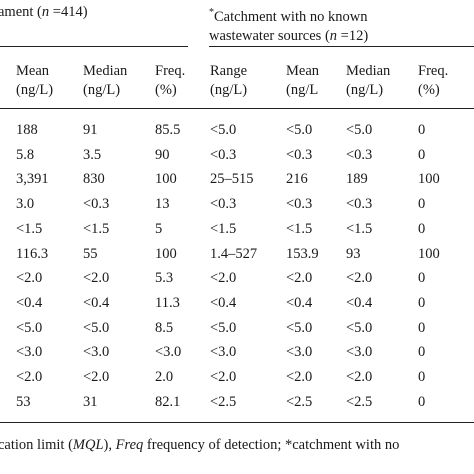 Image resolution: width=474 pixels, height=474 pixels. I want to click on table-cell: 85.5, so click(168, 130).